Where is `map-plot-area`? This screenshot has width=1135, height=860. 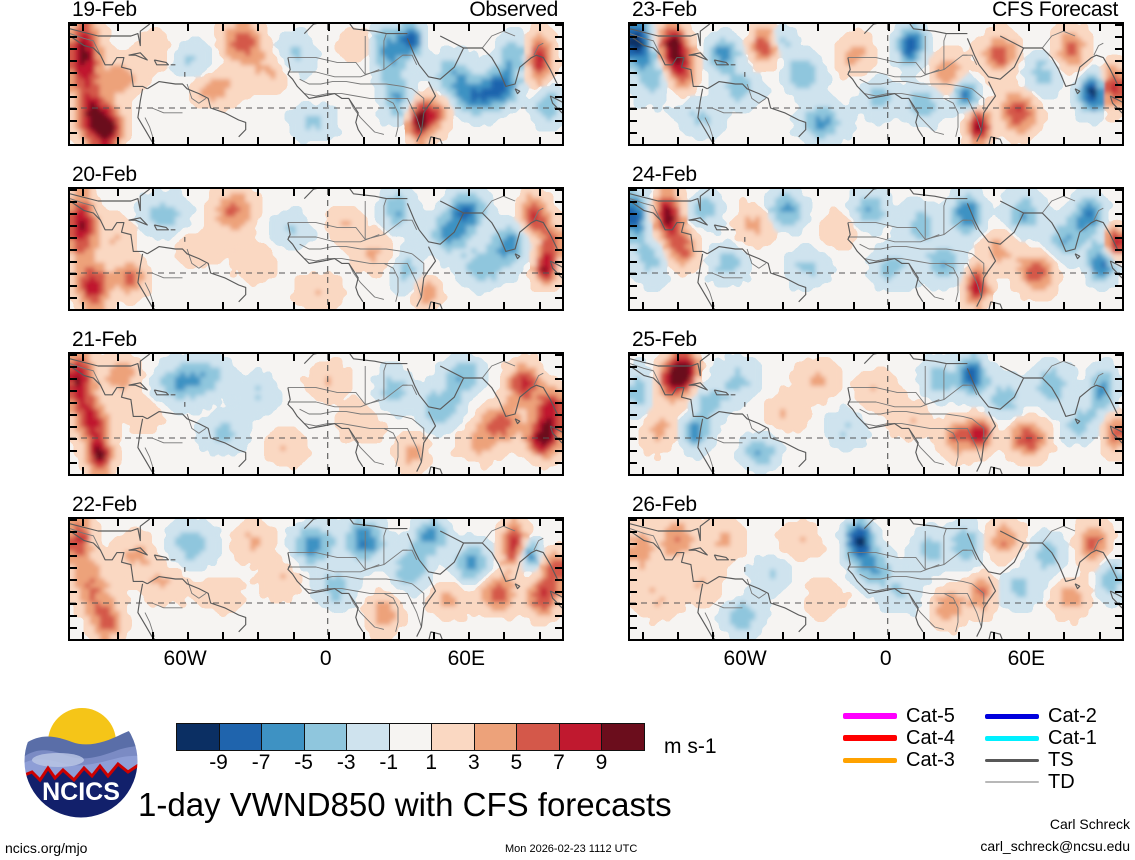 map-plot-area is located at coordinates (876, 84).